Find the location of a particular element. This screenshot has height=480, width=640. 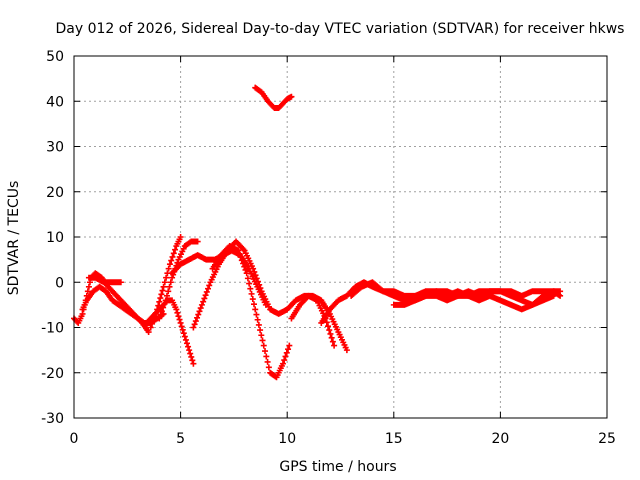

y-tick-label: 20 is located at coordinates (55, 193).